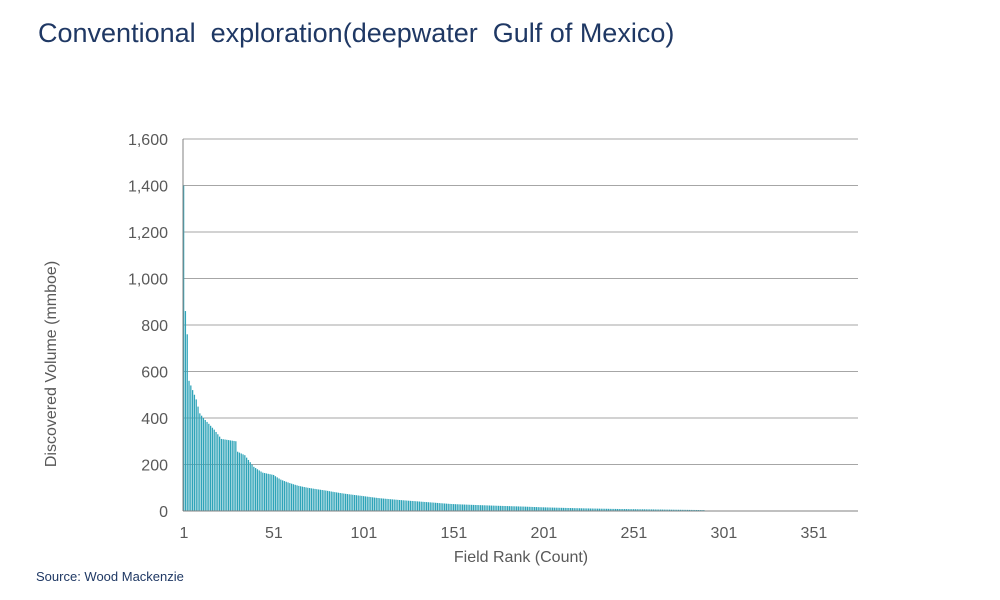 This screenshot has width=1000, height=600. Describe the element at coordinates (110, 576) in the screenshot. I see `source-note: Source: Wood Mackenzie` at that location.